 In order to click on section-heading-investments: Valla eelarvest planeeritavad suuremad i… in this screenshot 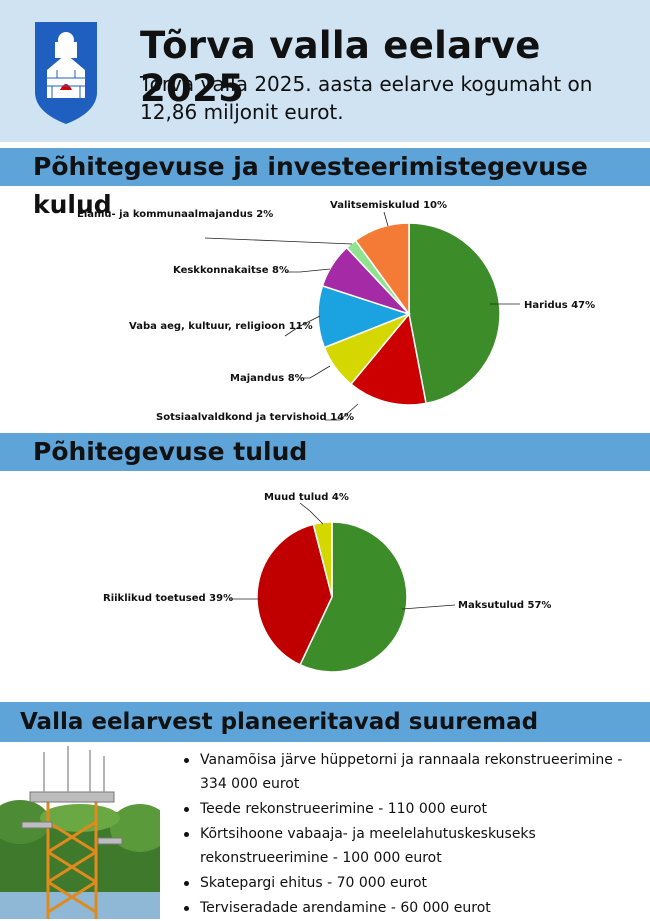, I will do `click(325, 738)`.